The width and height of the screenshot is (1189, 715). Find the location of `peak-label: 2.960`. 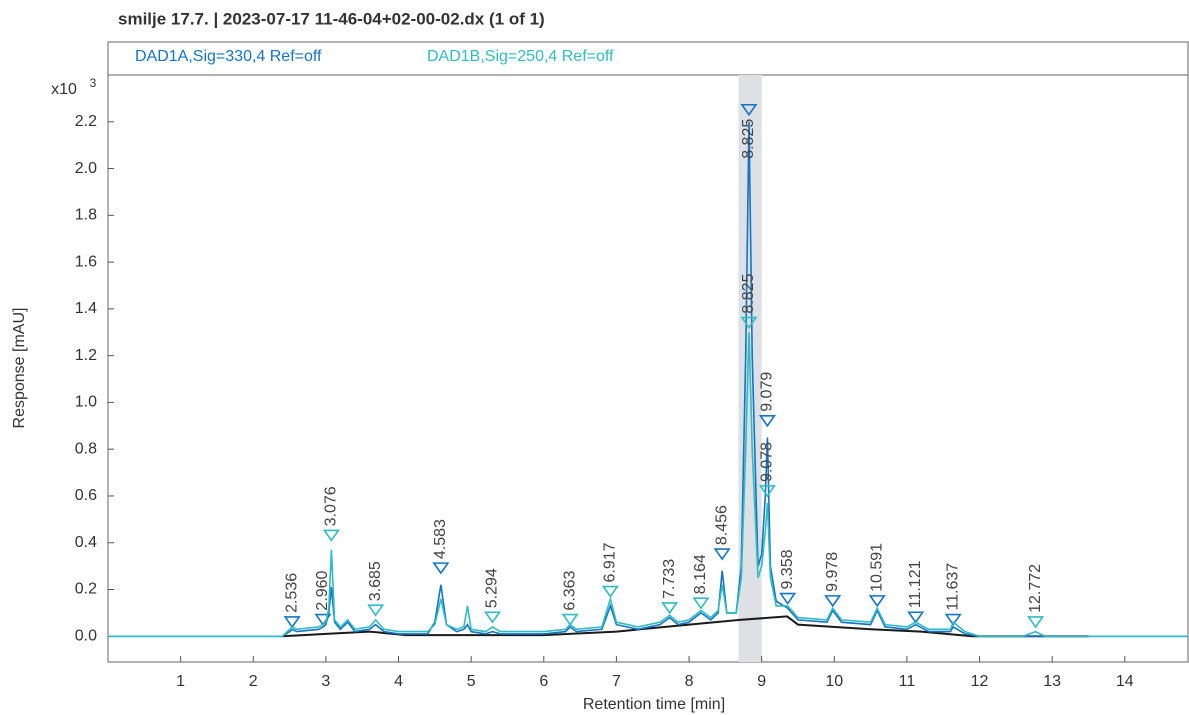

peak-label: 2.960 is located at coordinates (322, 590).